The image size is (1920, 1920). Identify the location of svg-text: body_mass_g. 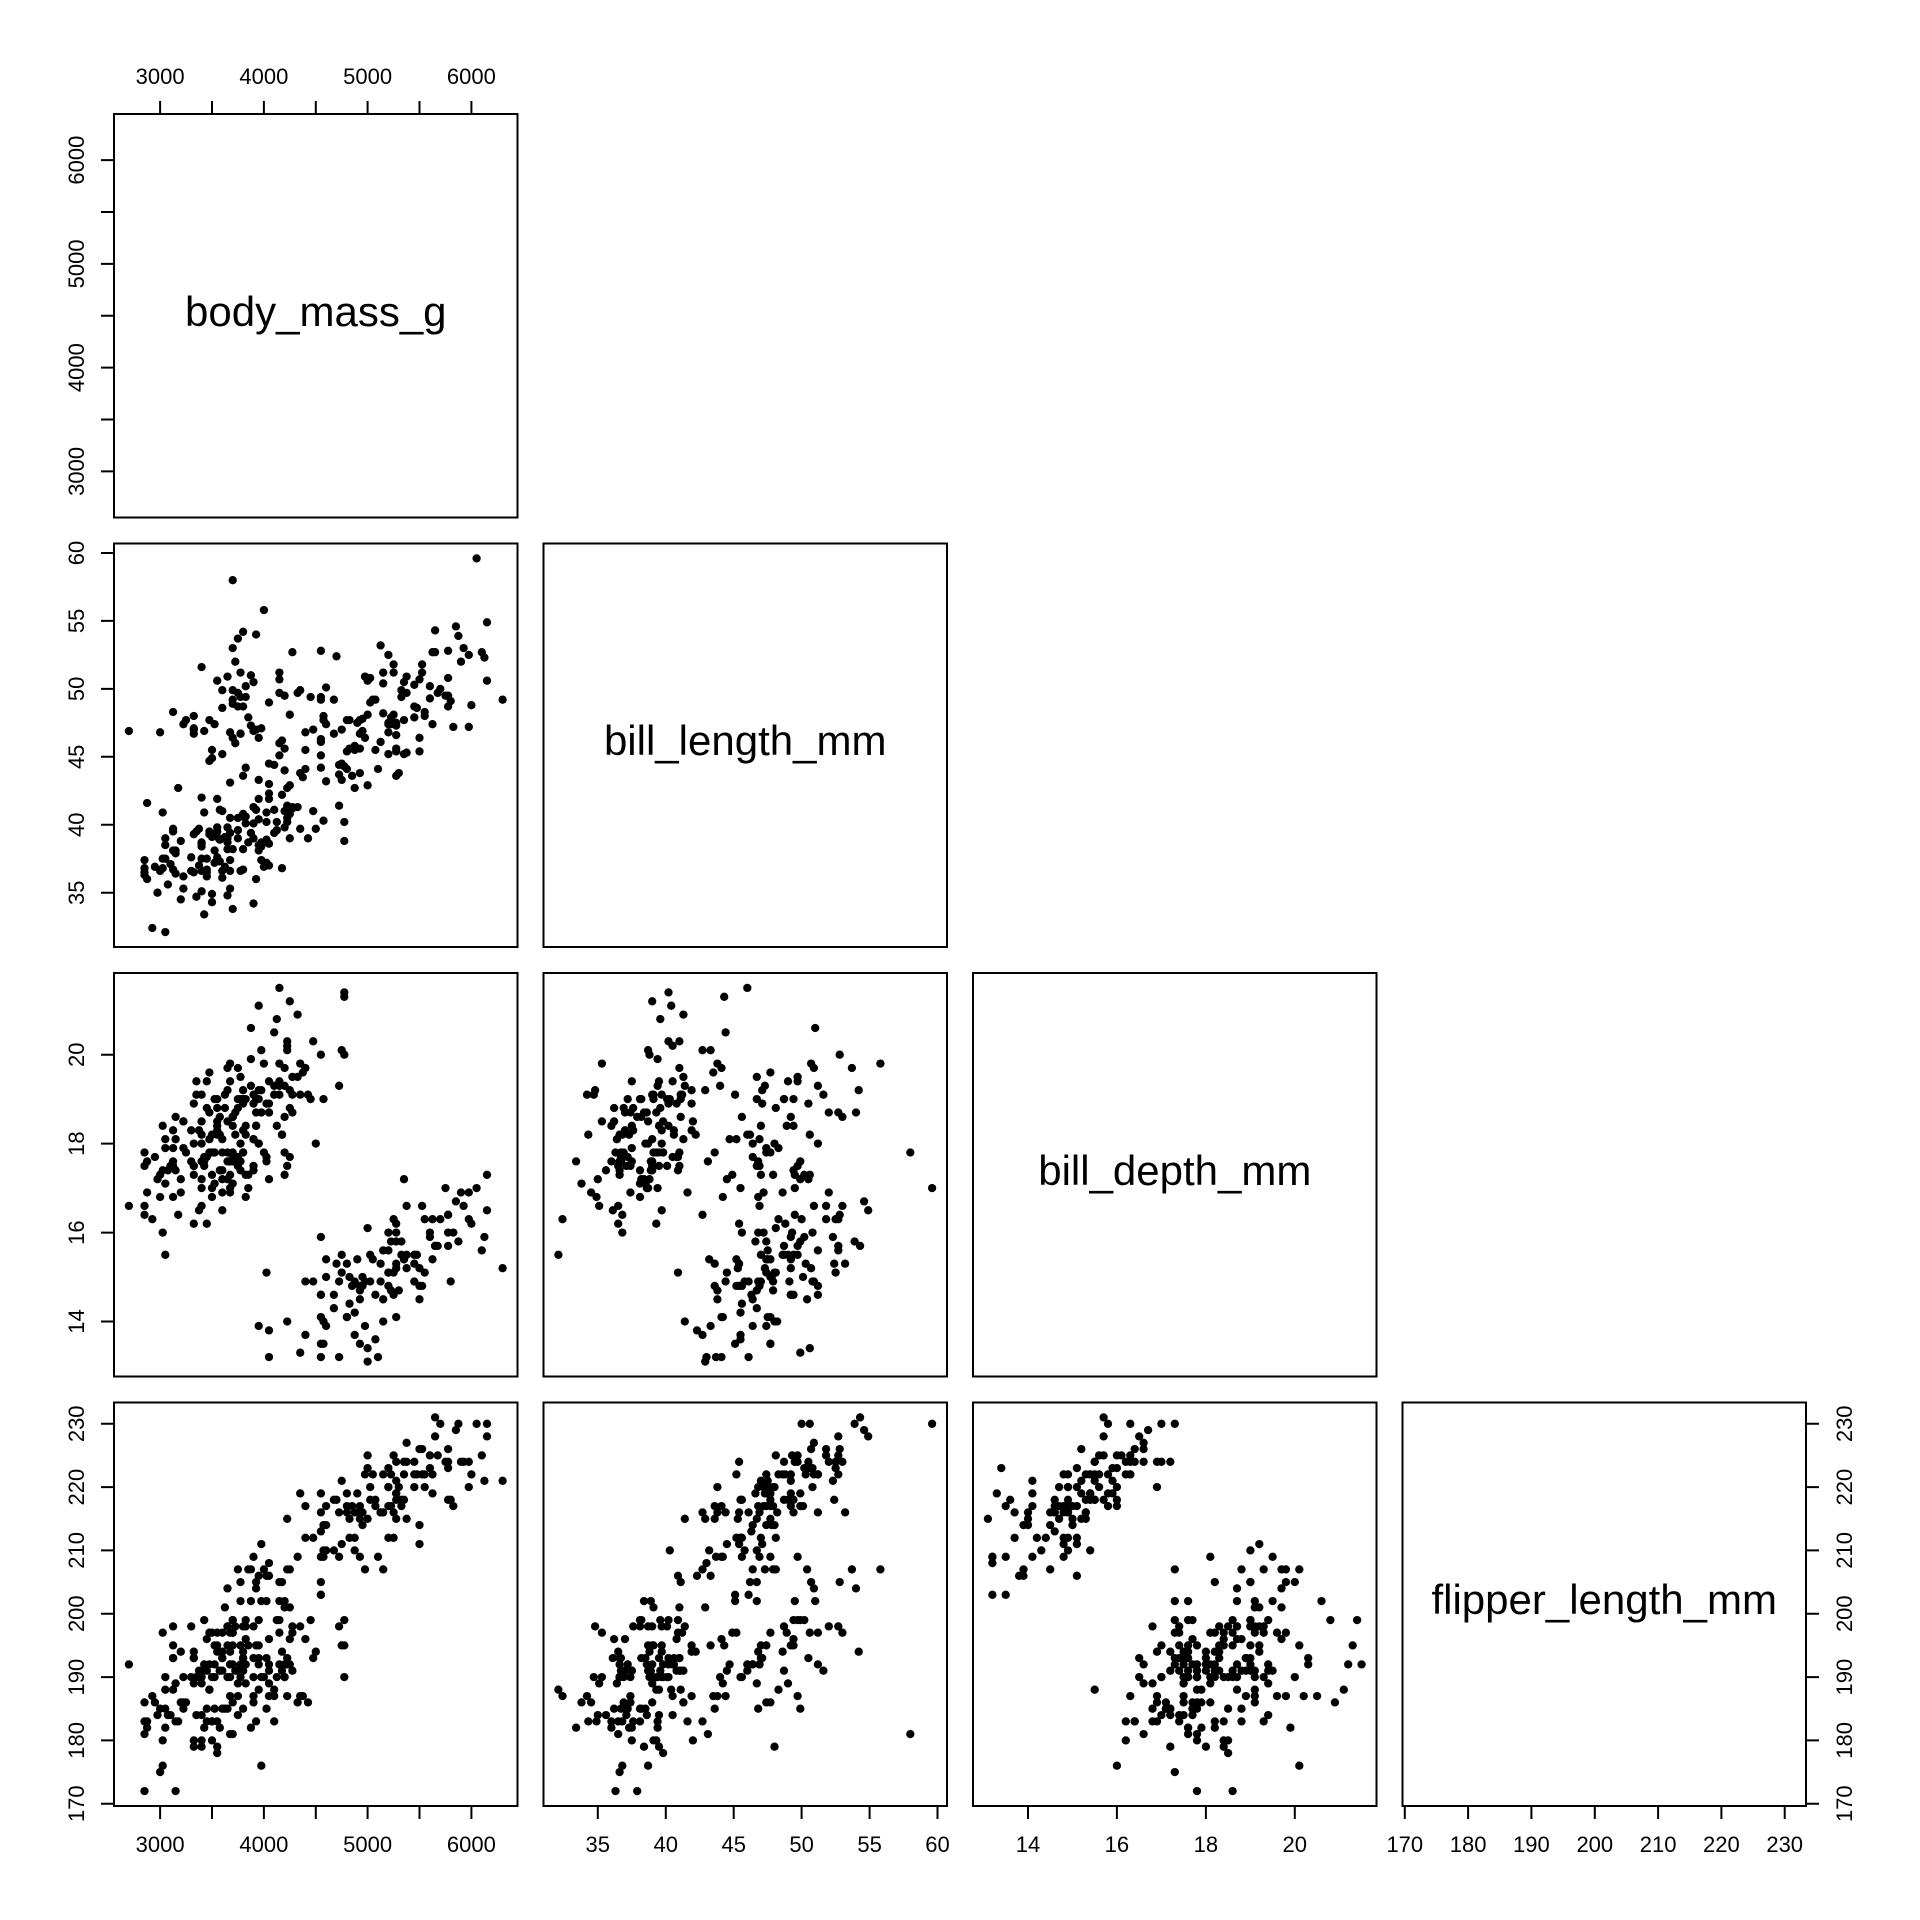
(316, 311).